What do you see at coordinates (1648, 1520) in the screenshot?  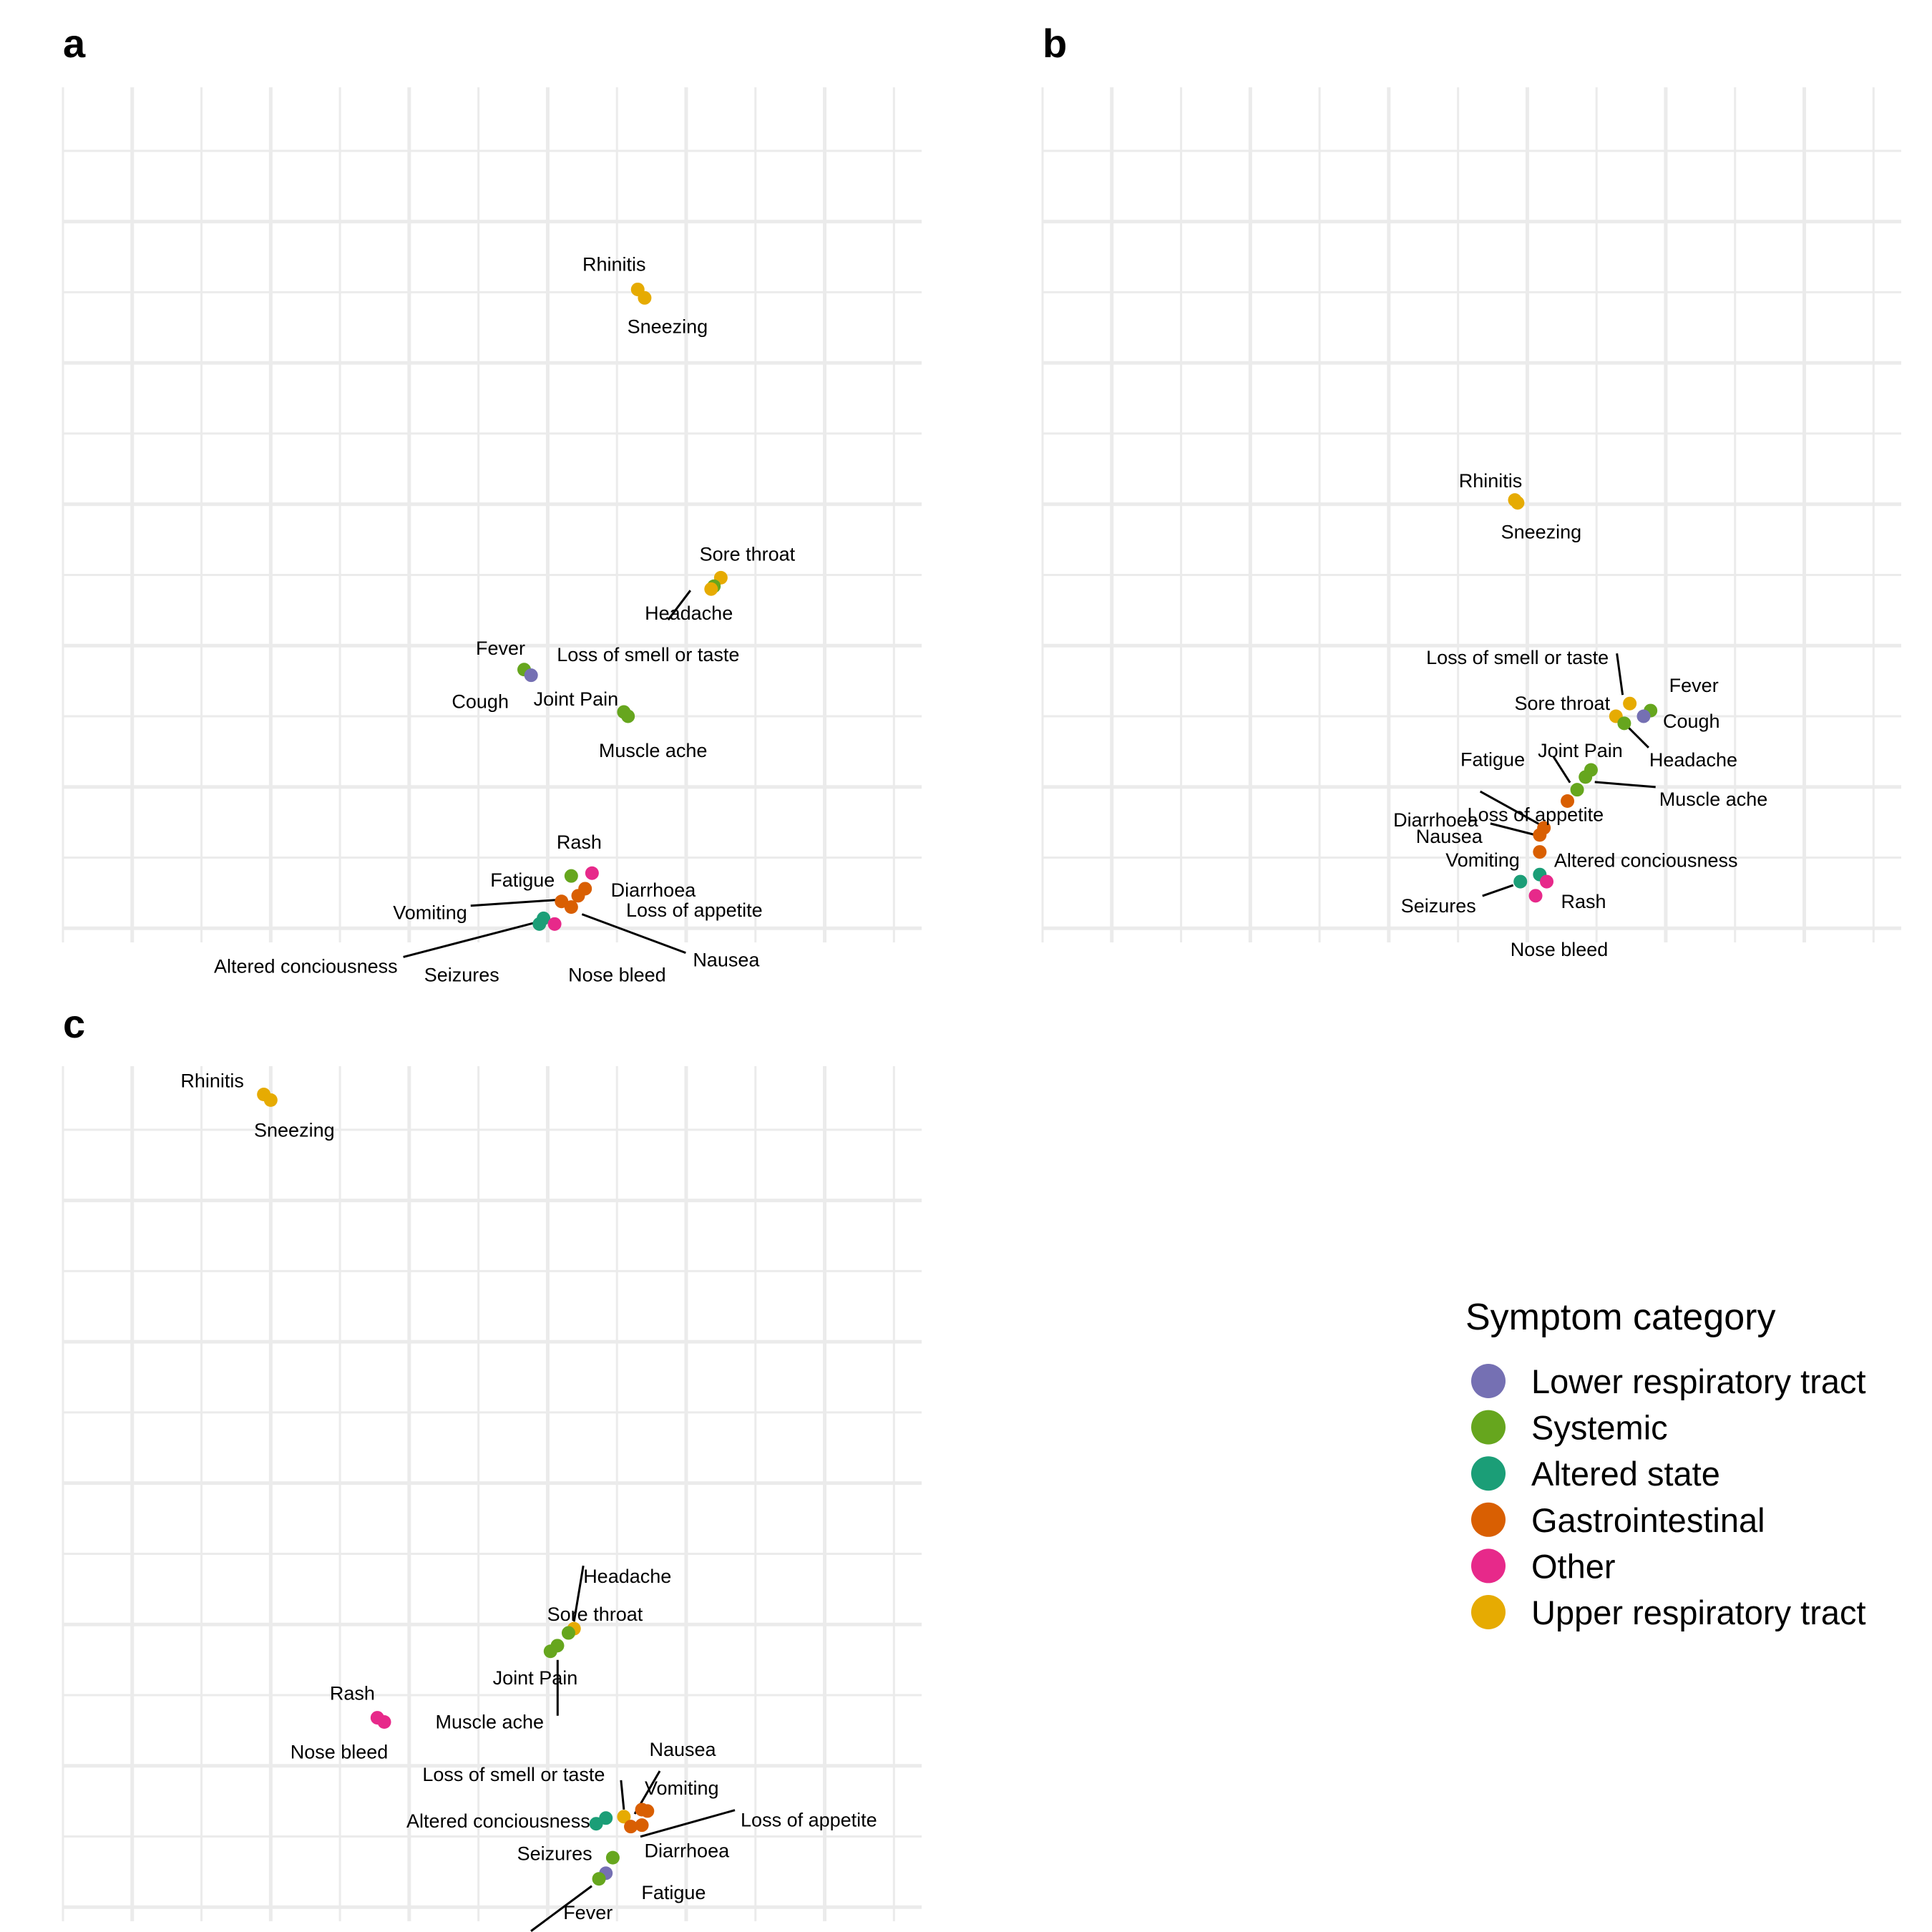 I see `legend-label-gastrointestinal: Gastrointestinal` at bounding box center [1648, 1520].